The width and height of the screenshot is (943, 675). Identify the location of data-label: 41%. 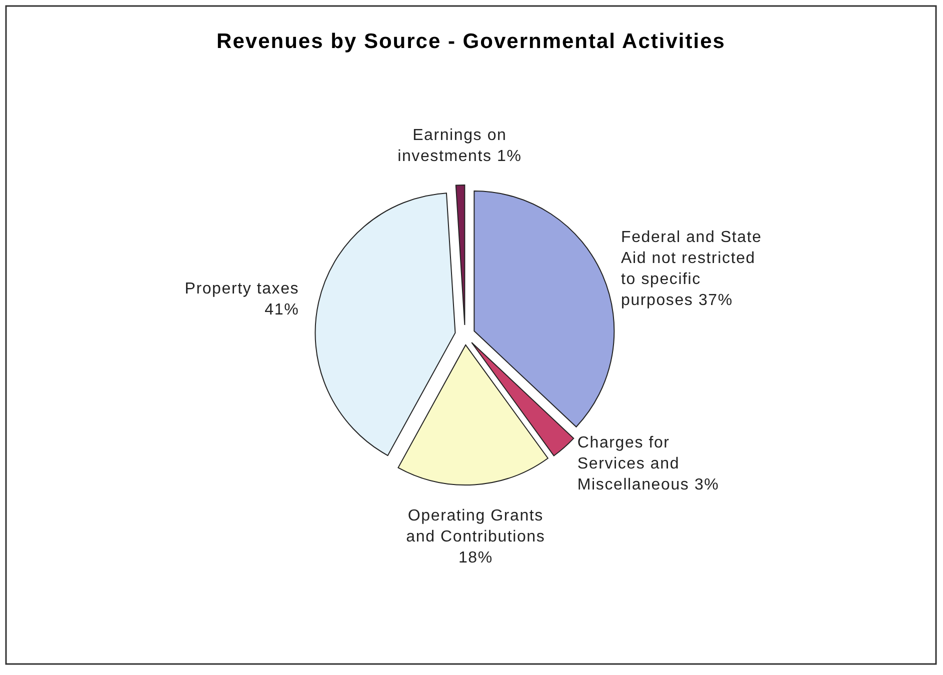
(282, 309).